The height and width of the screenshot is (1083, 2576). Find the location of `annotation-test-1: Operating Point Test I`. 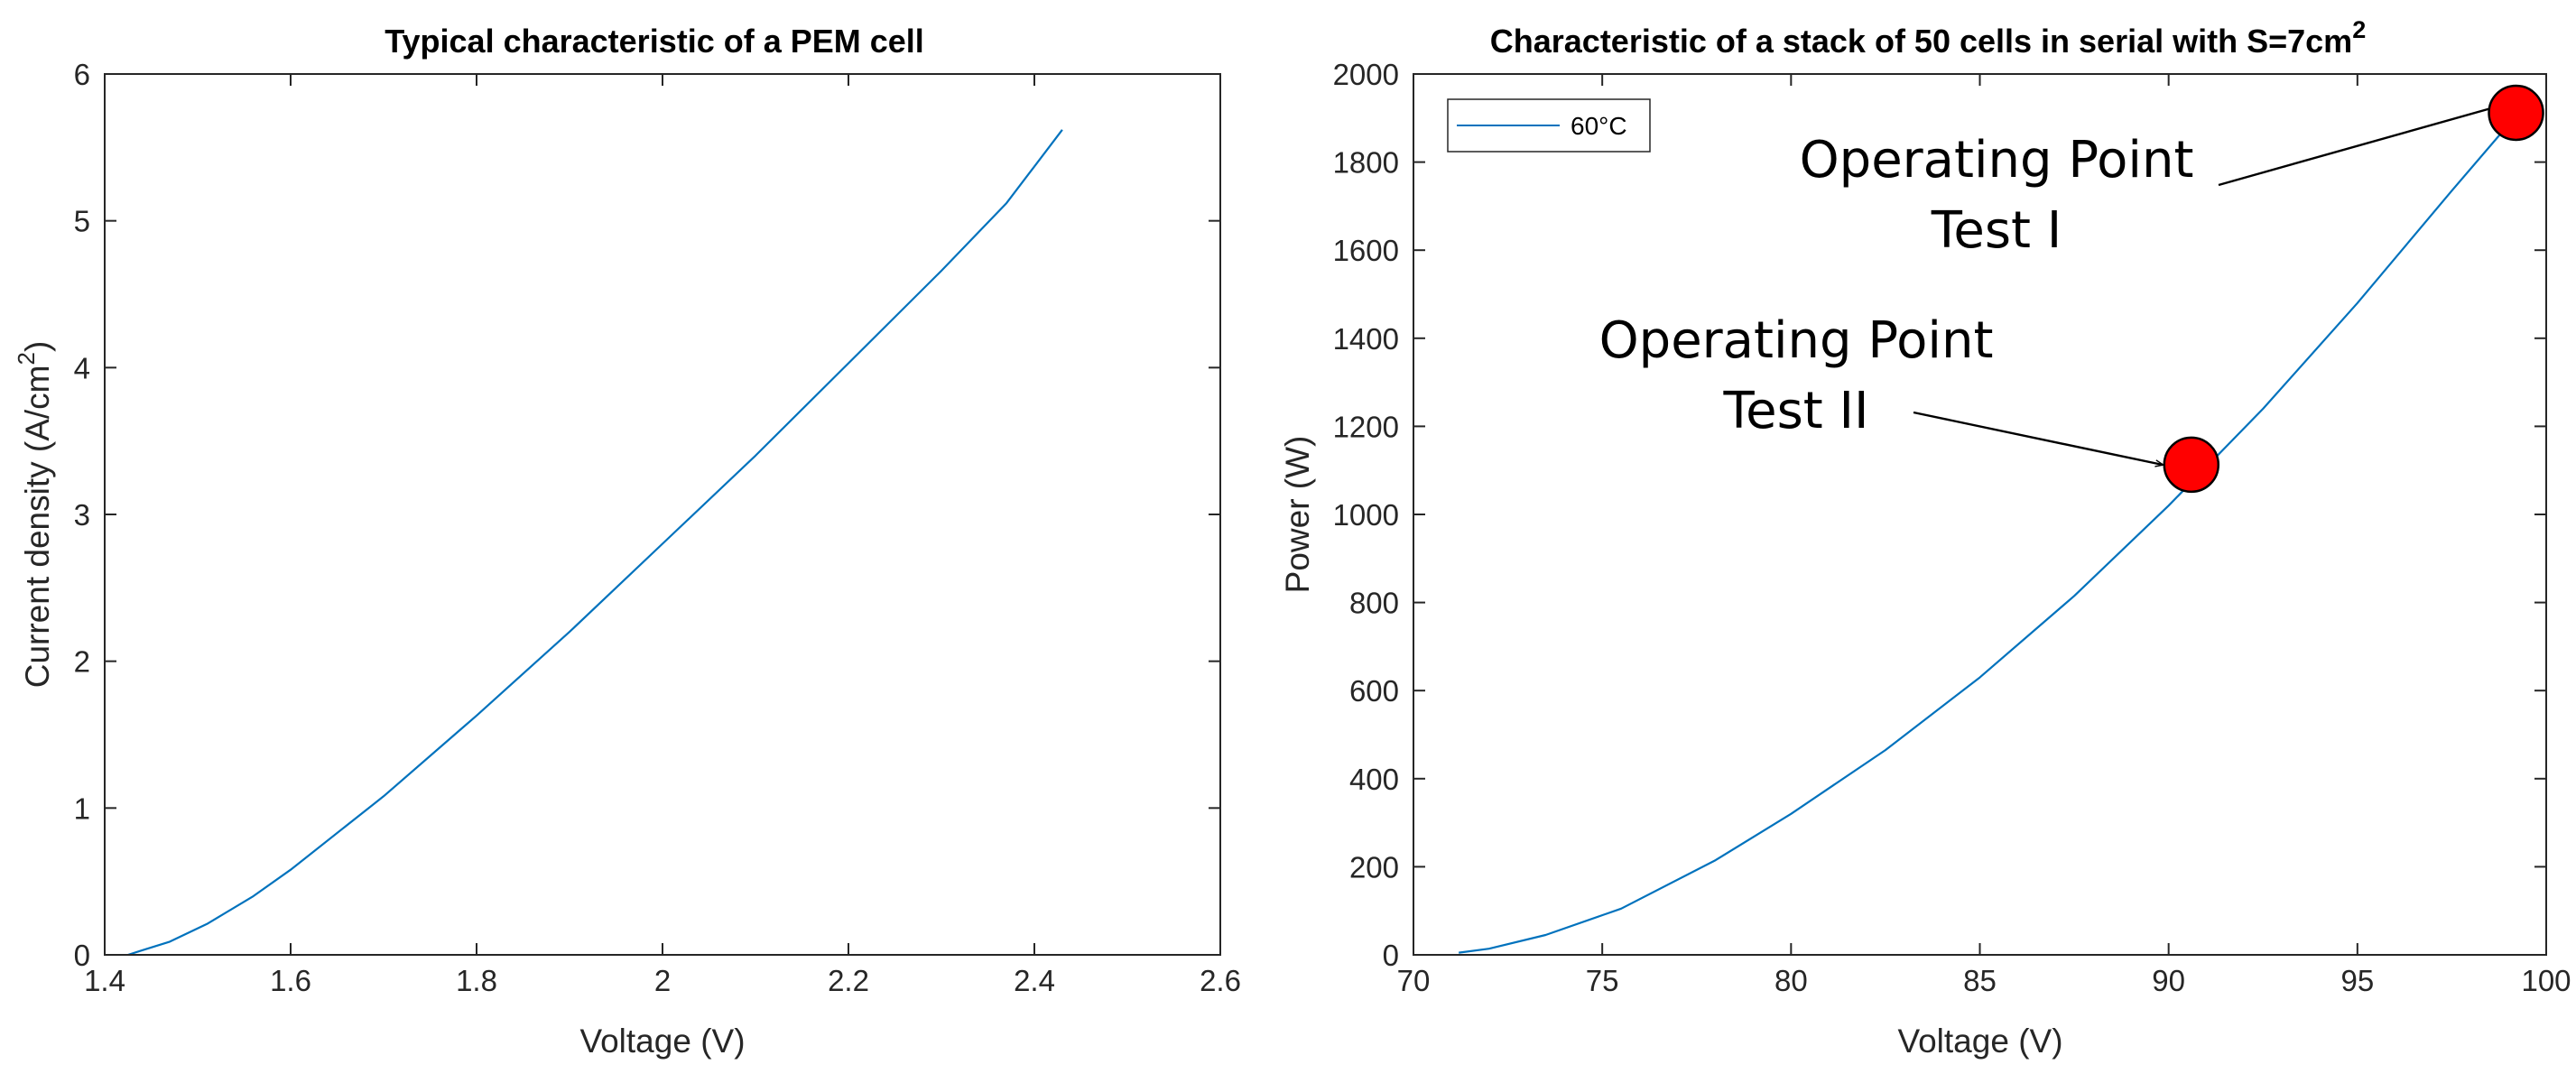

annotation-test-1: Operating Point Test I is located at coordinates (2152, 182).